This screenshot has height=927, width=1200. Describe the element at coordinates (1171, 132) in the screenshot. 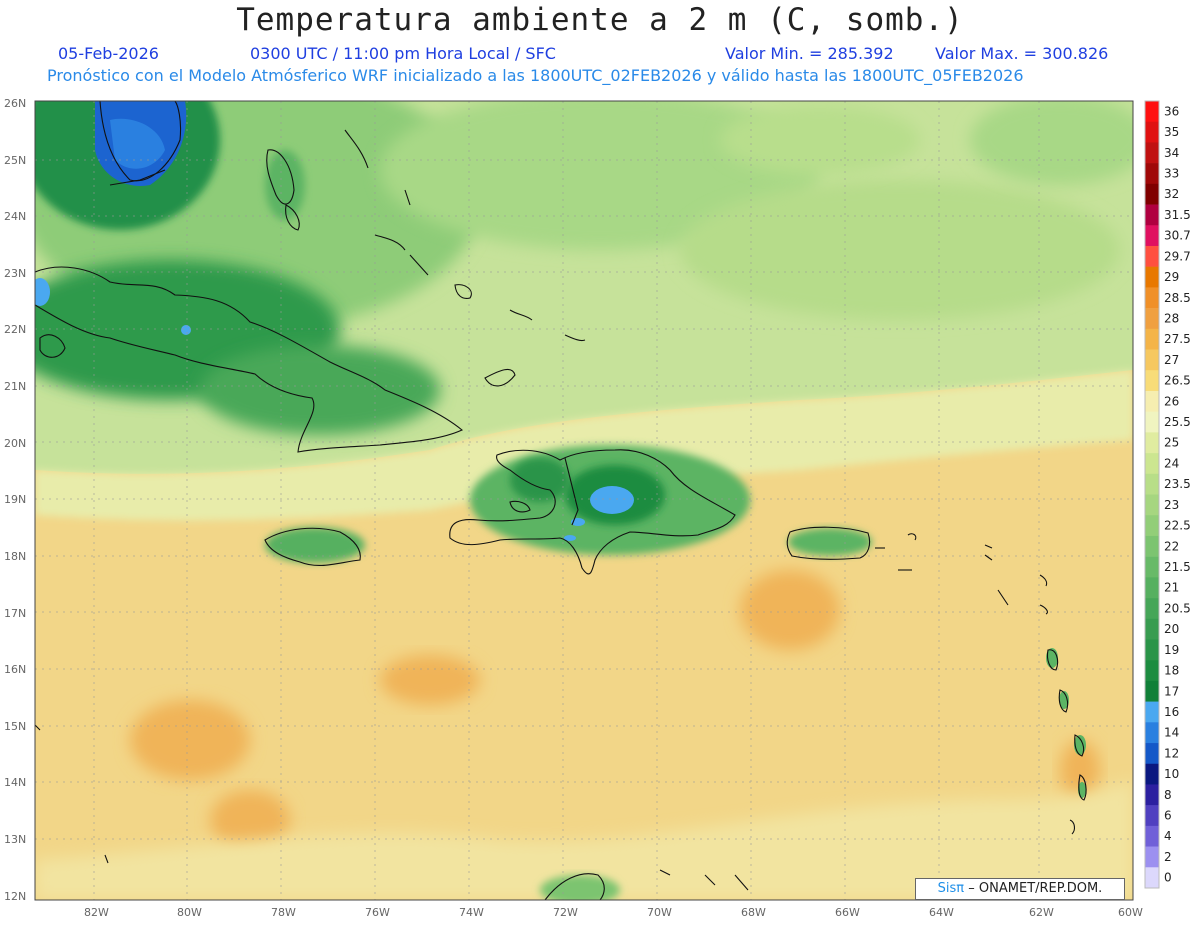

I see `legend-label: 35` at that location.